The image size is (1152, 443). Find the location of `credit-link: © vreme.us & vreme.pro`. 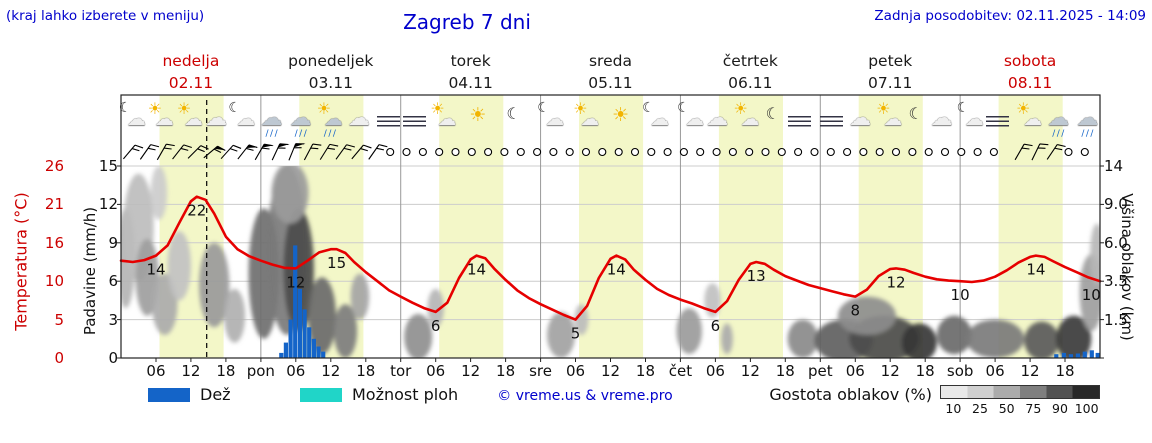

credit-link: © vreme.us & vreme.pro is located at coordinates (585, 396).